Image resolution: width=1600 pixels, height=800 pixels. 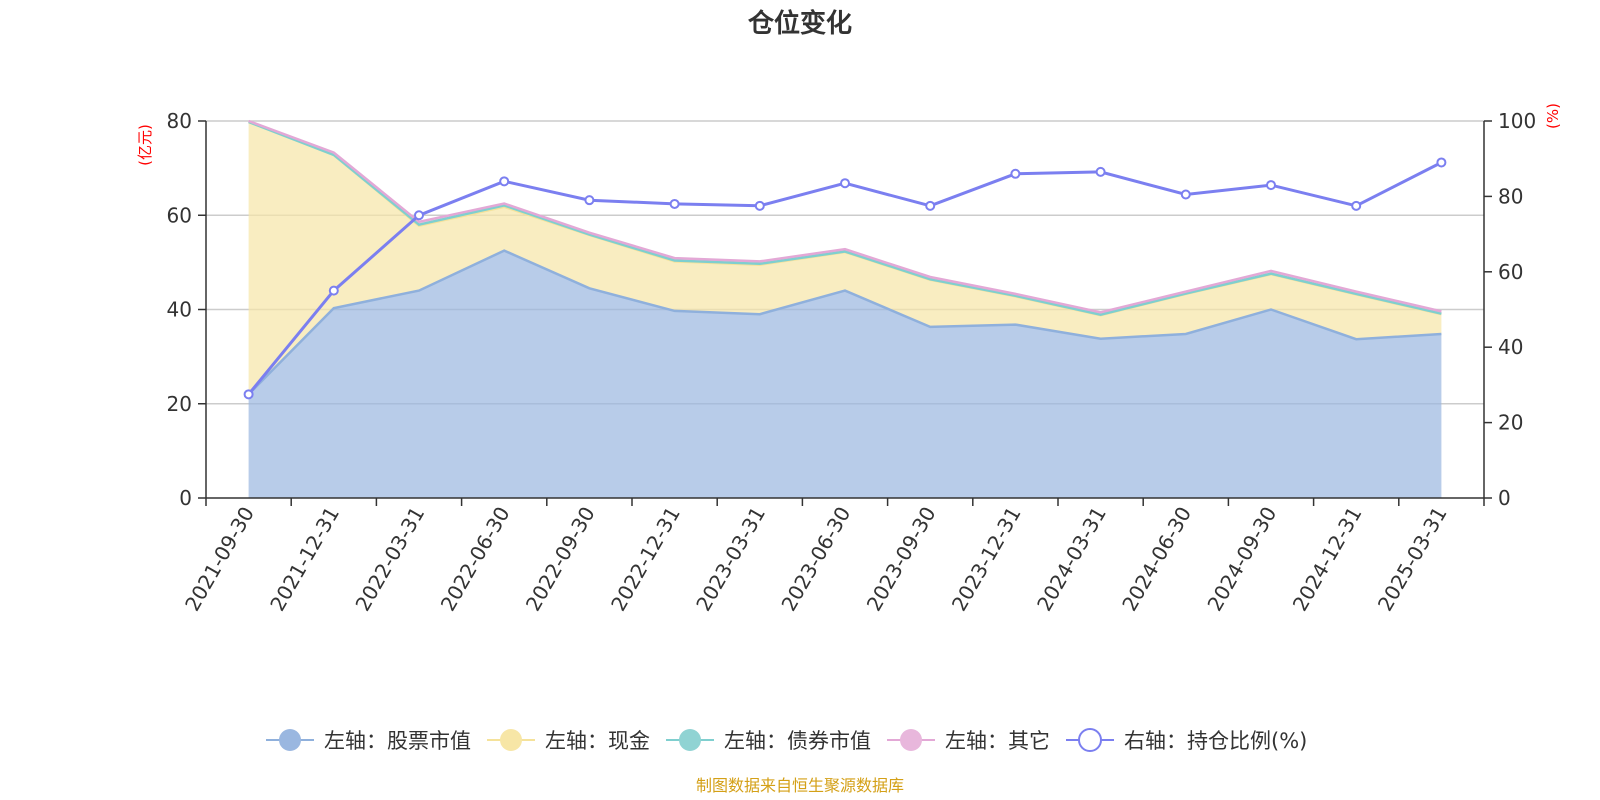 I want to click on x-tick-label: 2024-03-31, so click(x=1071, y=559).